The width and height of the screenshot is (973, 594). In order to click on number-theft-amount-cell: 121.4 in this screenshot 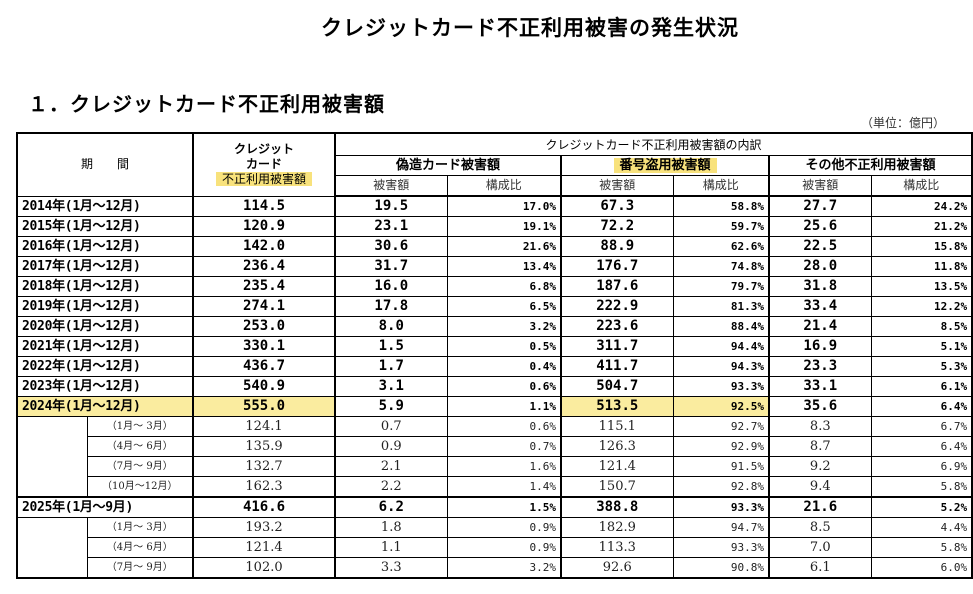, I will do `click(617, 466)`.